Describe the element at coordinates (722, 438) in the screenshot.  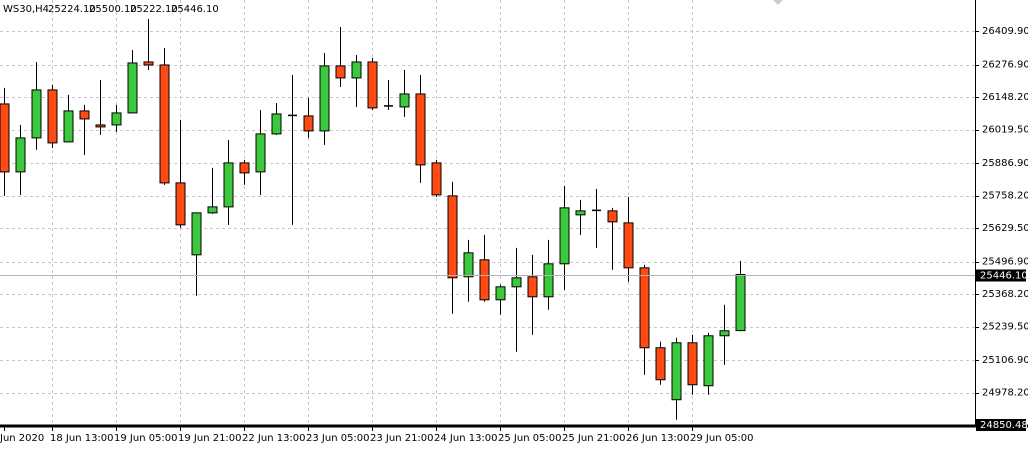
I see `x-tick-label: 29 Jun 05:00` at that location.